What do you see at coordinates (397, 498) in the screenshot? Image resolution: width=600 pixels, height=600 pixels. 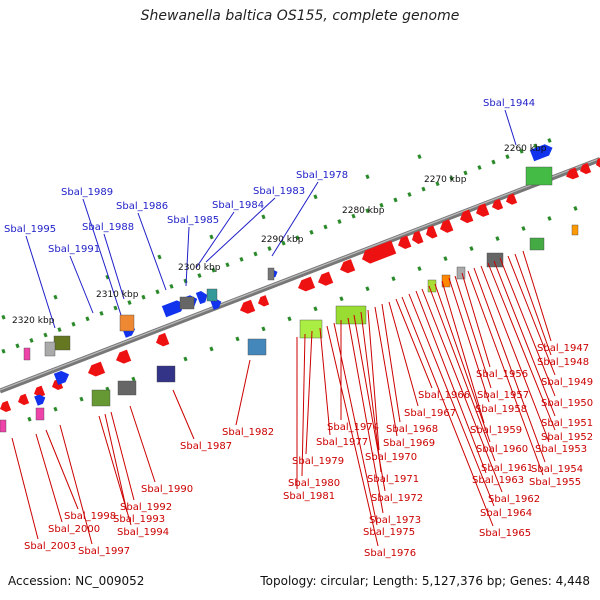 I see `reverse-gene-label: Sbal_1972` at bounding box center [397, 498].